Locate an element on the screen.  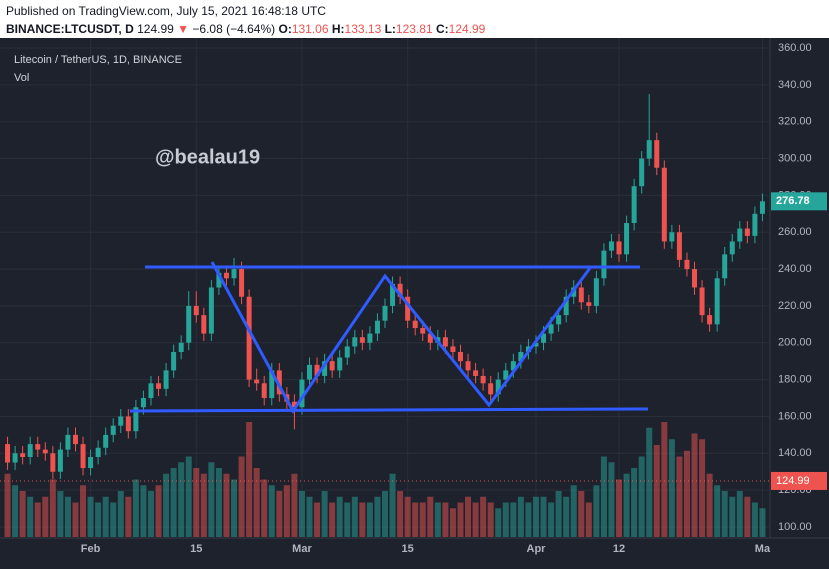
pattern-line is located at coordinates (401, 337).